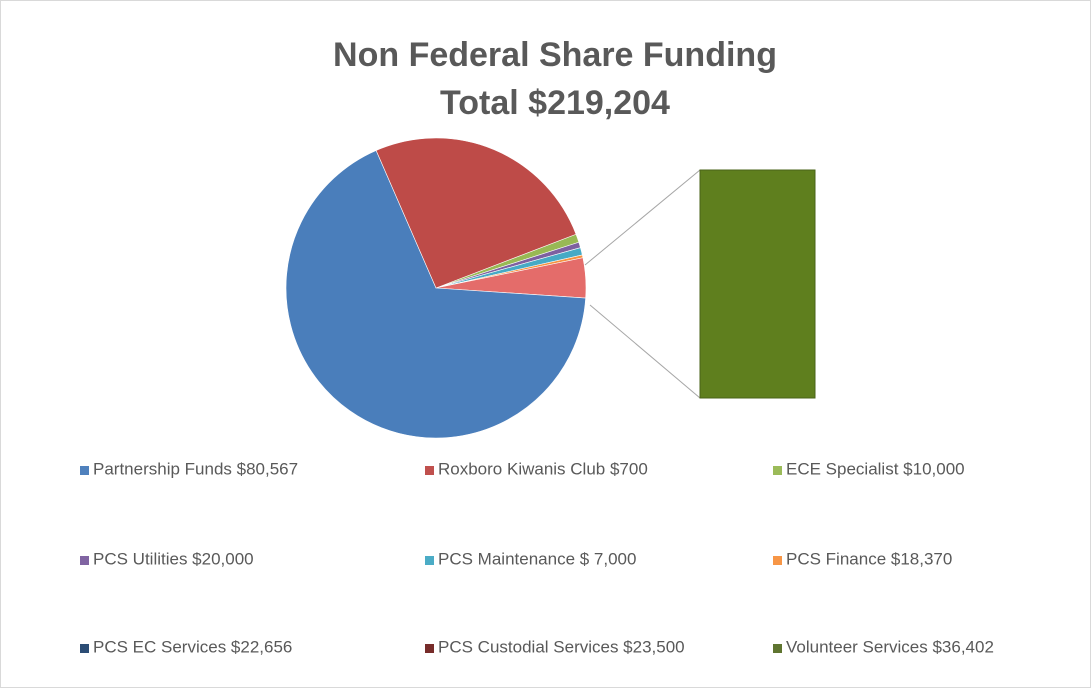  I want to click on legend-label: PCS Finance $18,370, so click(869, 558).